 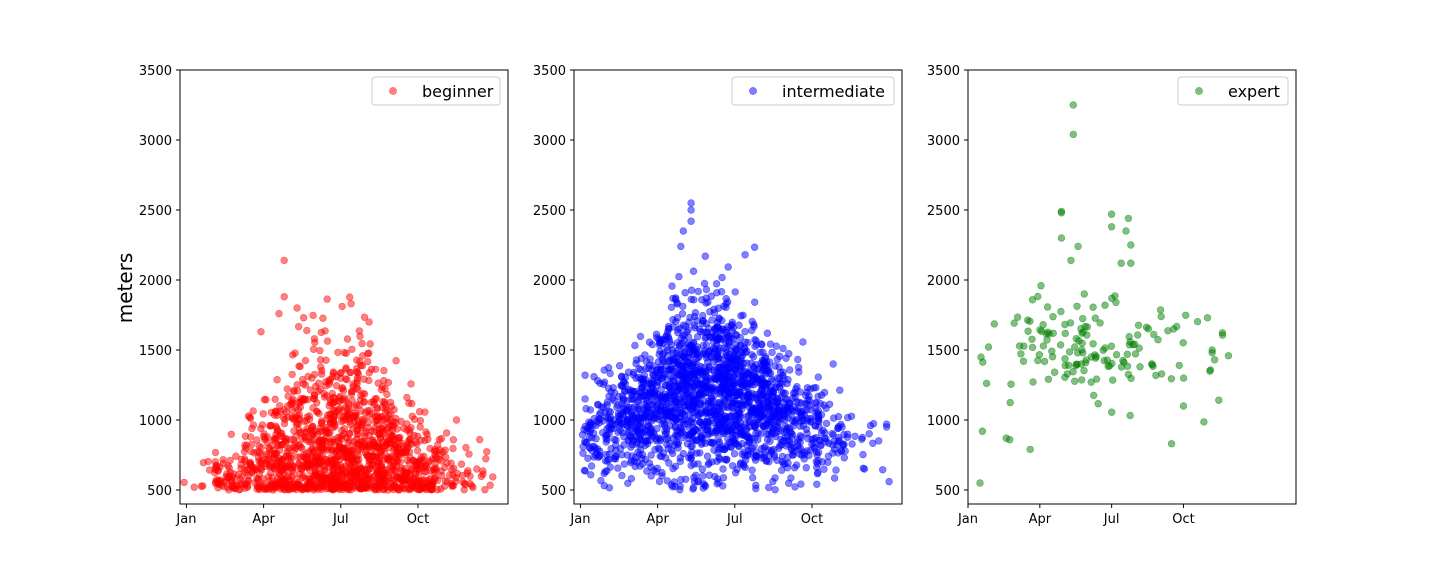 What do you see at coordinates (1233, 91) in the screenshot?
I see `legend: expert` at bounding box center [1233, 91].